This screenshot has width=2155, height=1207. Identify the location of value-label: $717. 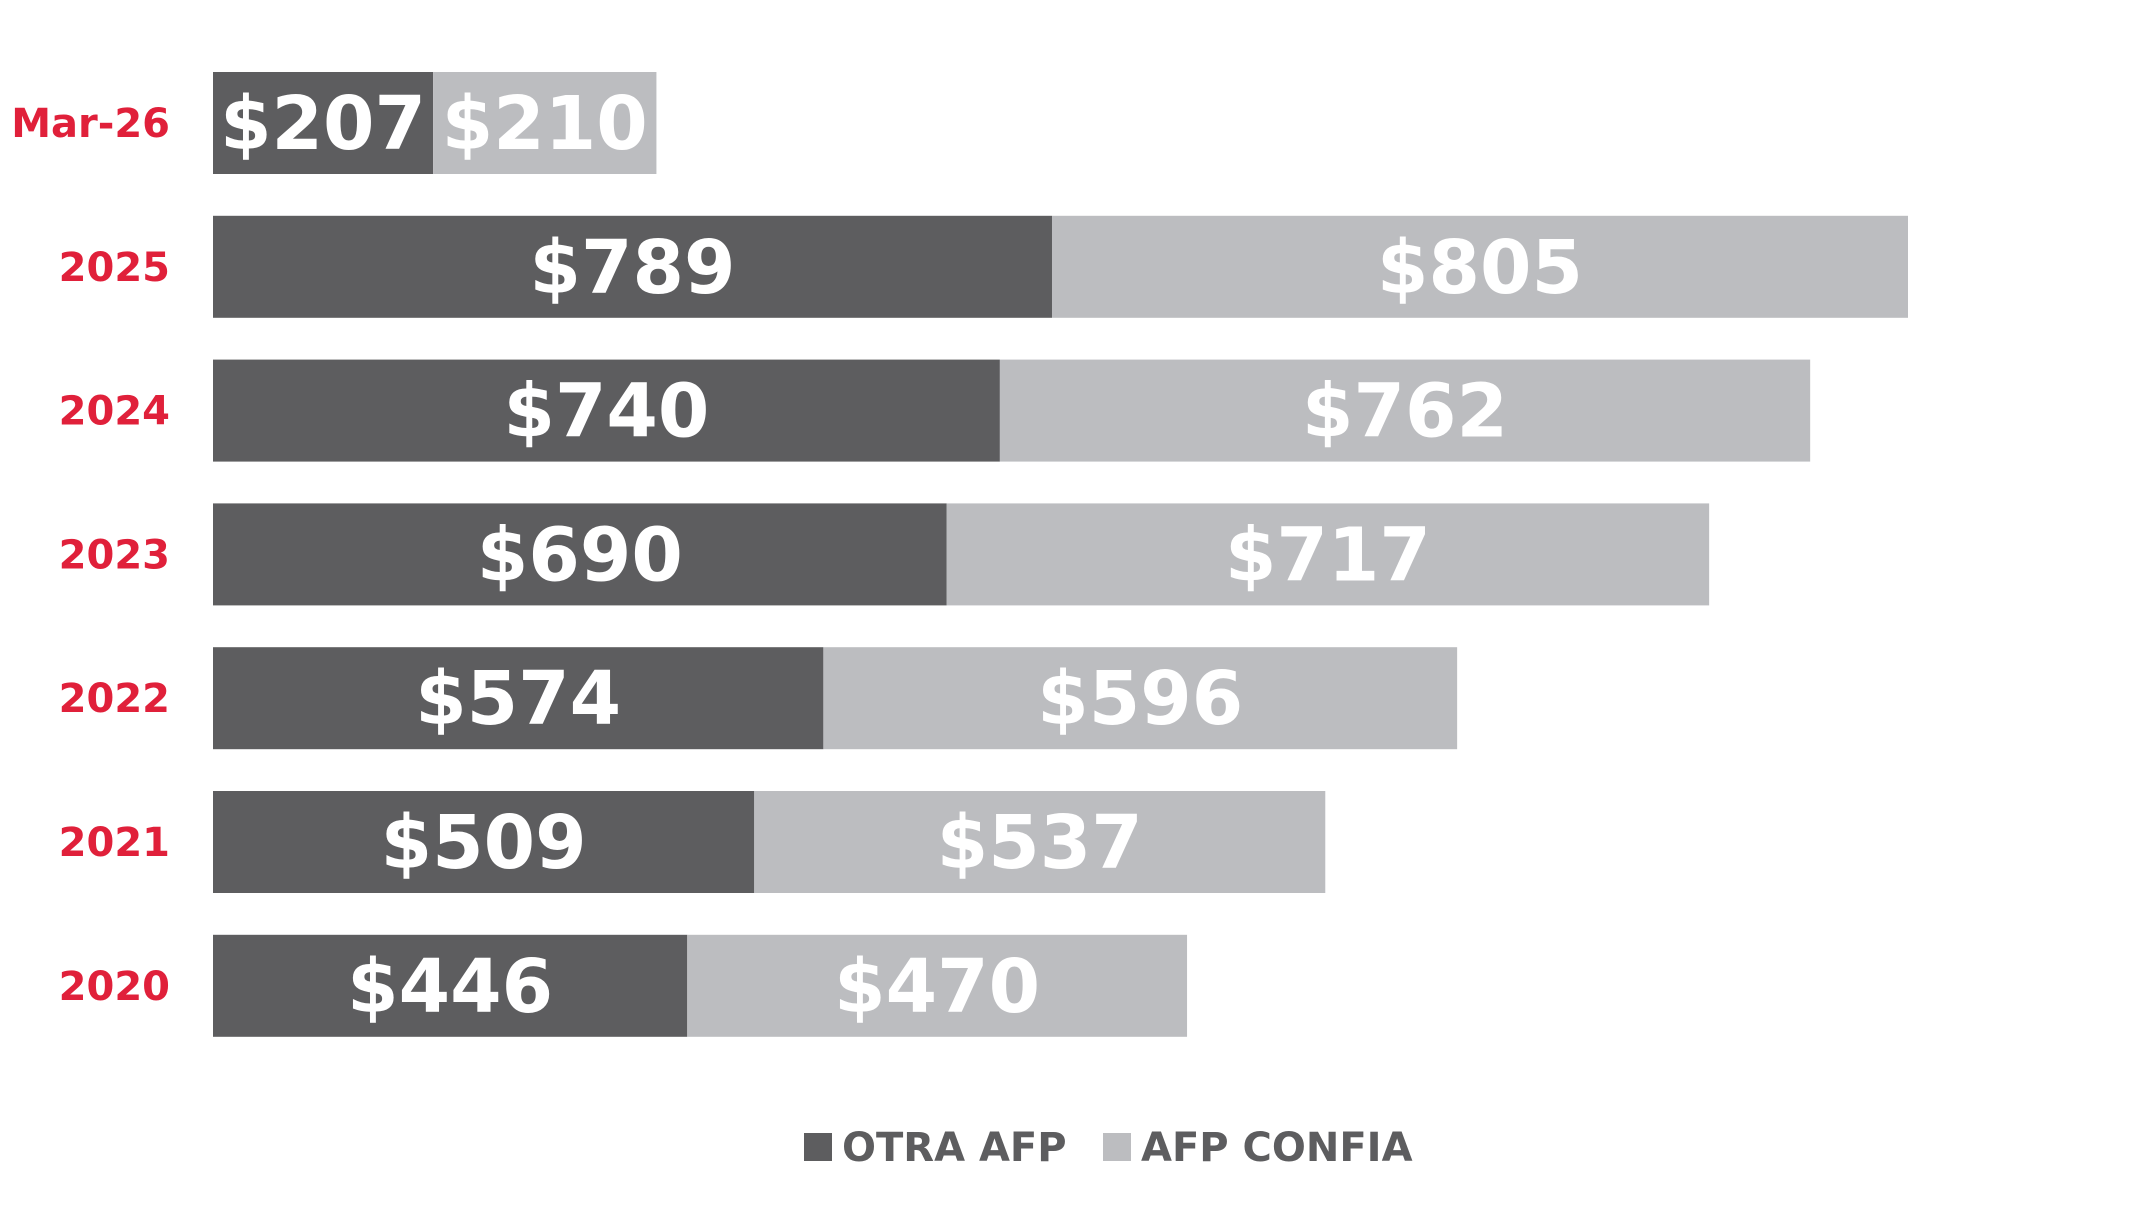
(1328, 555).